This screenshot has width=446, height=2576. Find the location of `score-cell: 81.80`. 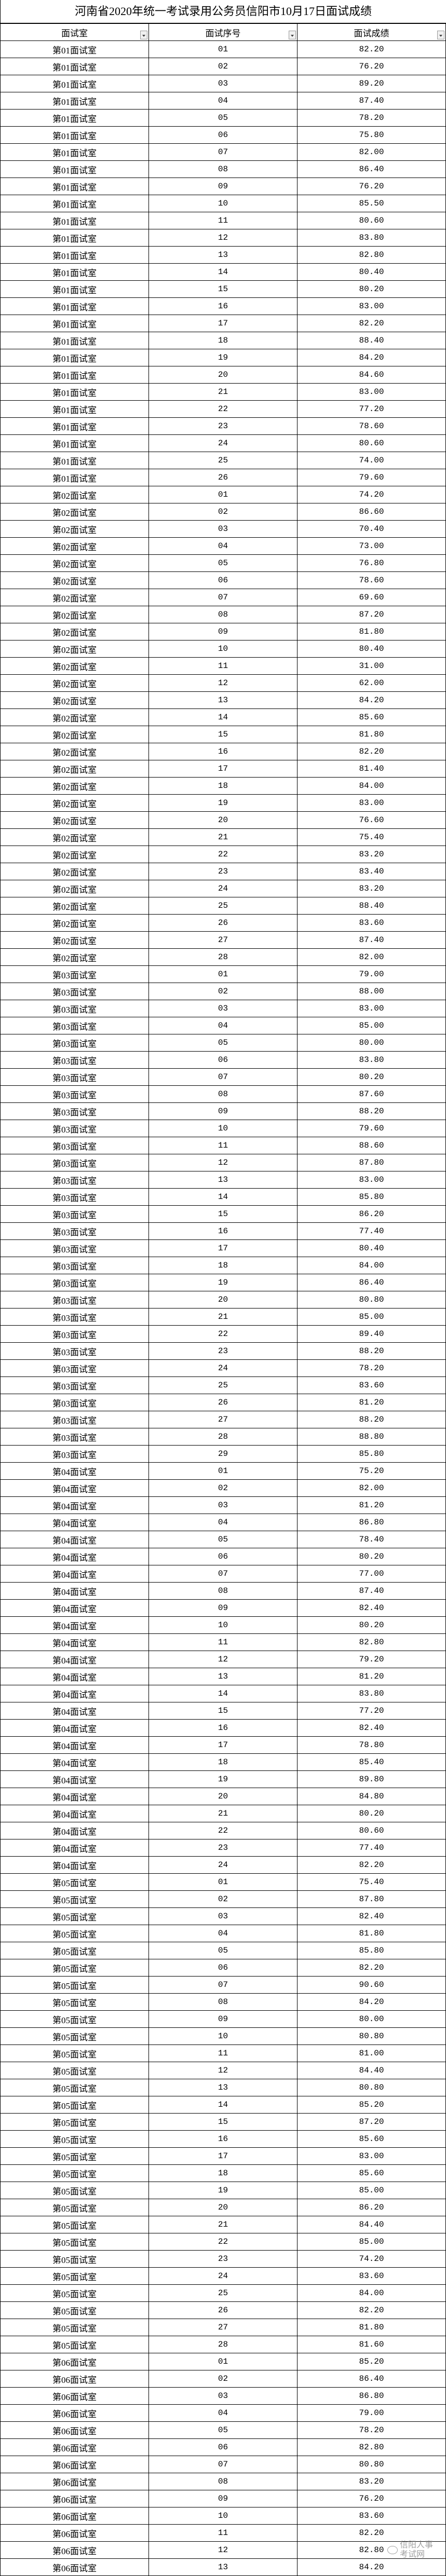

score-cell: 81.80 is located at coordinates (371, 734).